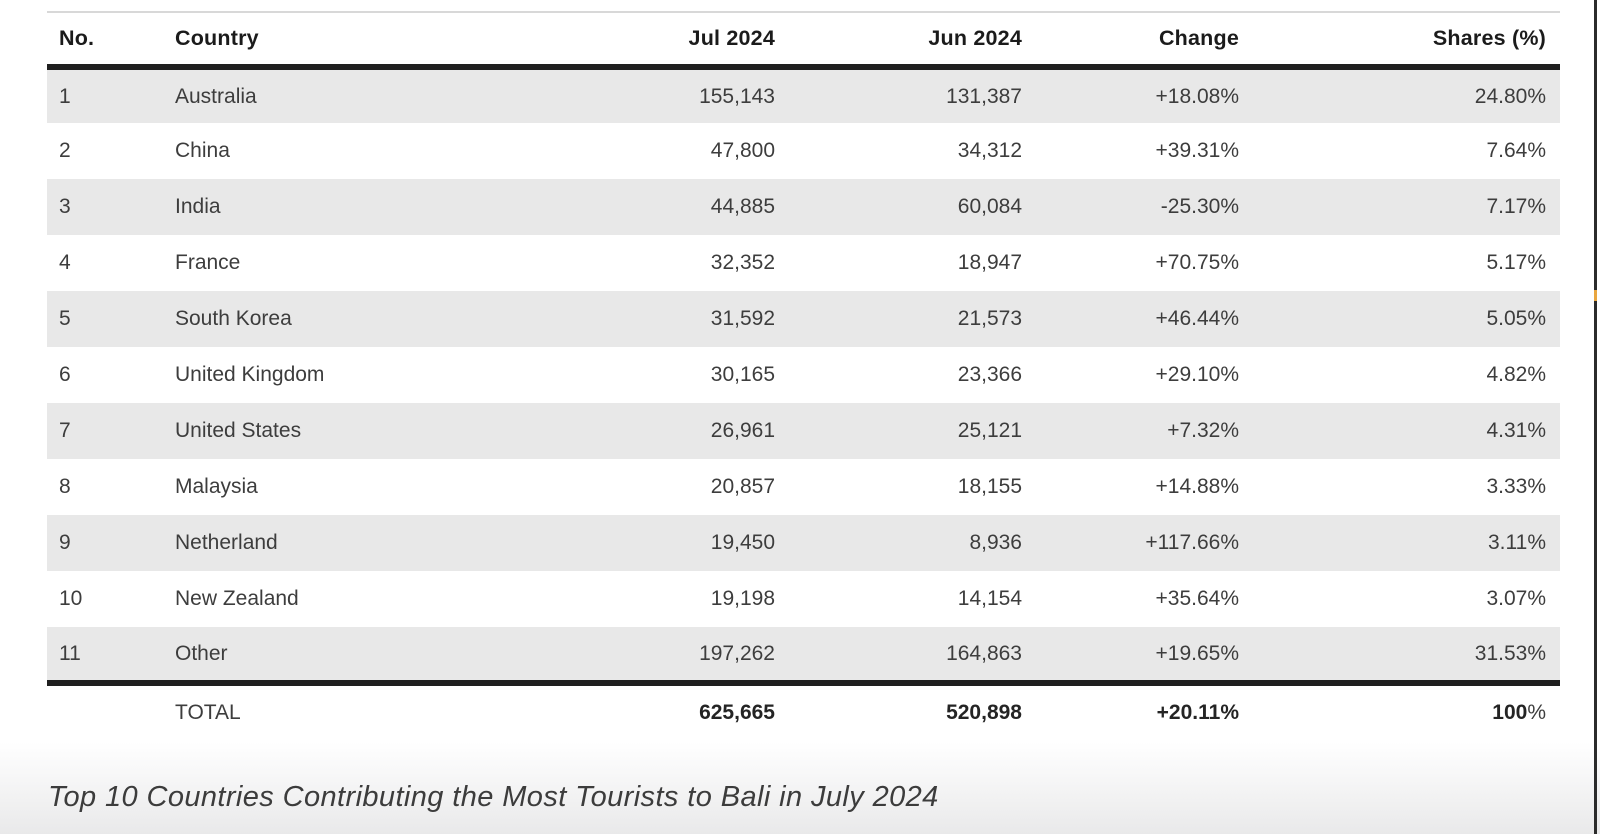 The image size is (1600, 834). I want to click on cell-no: 8, so click(65, 486).